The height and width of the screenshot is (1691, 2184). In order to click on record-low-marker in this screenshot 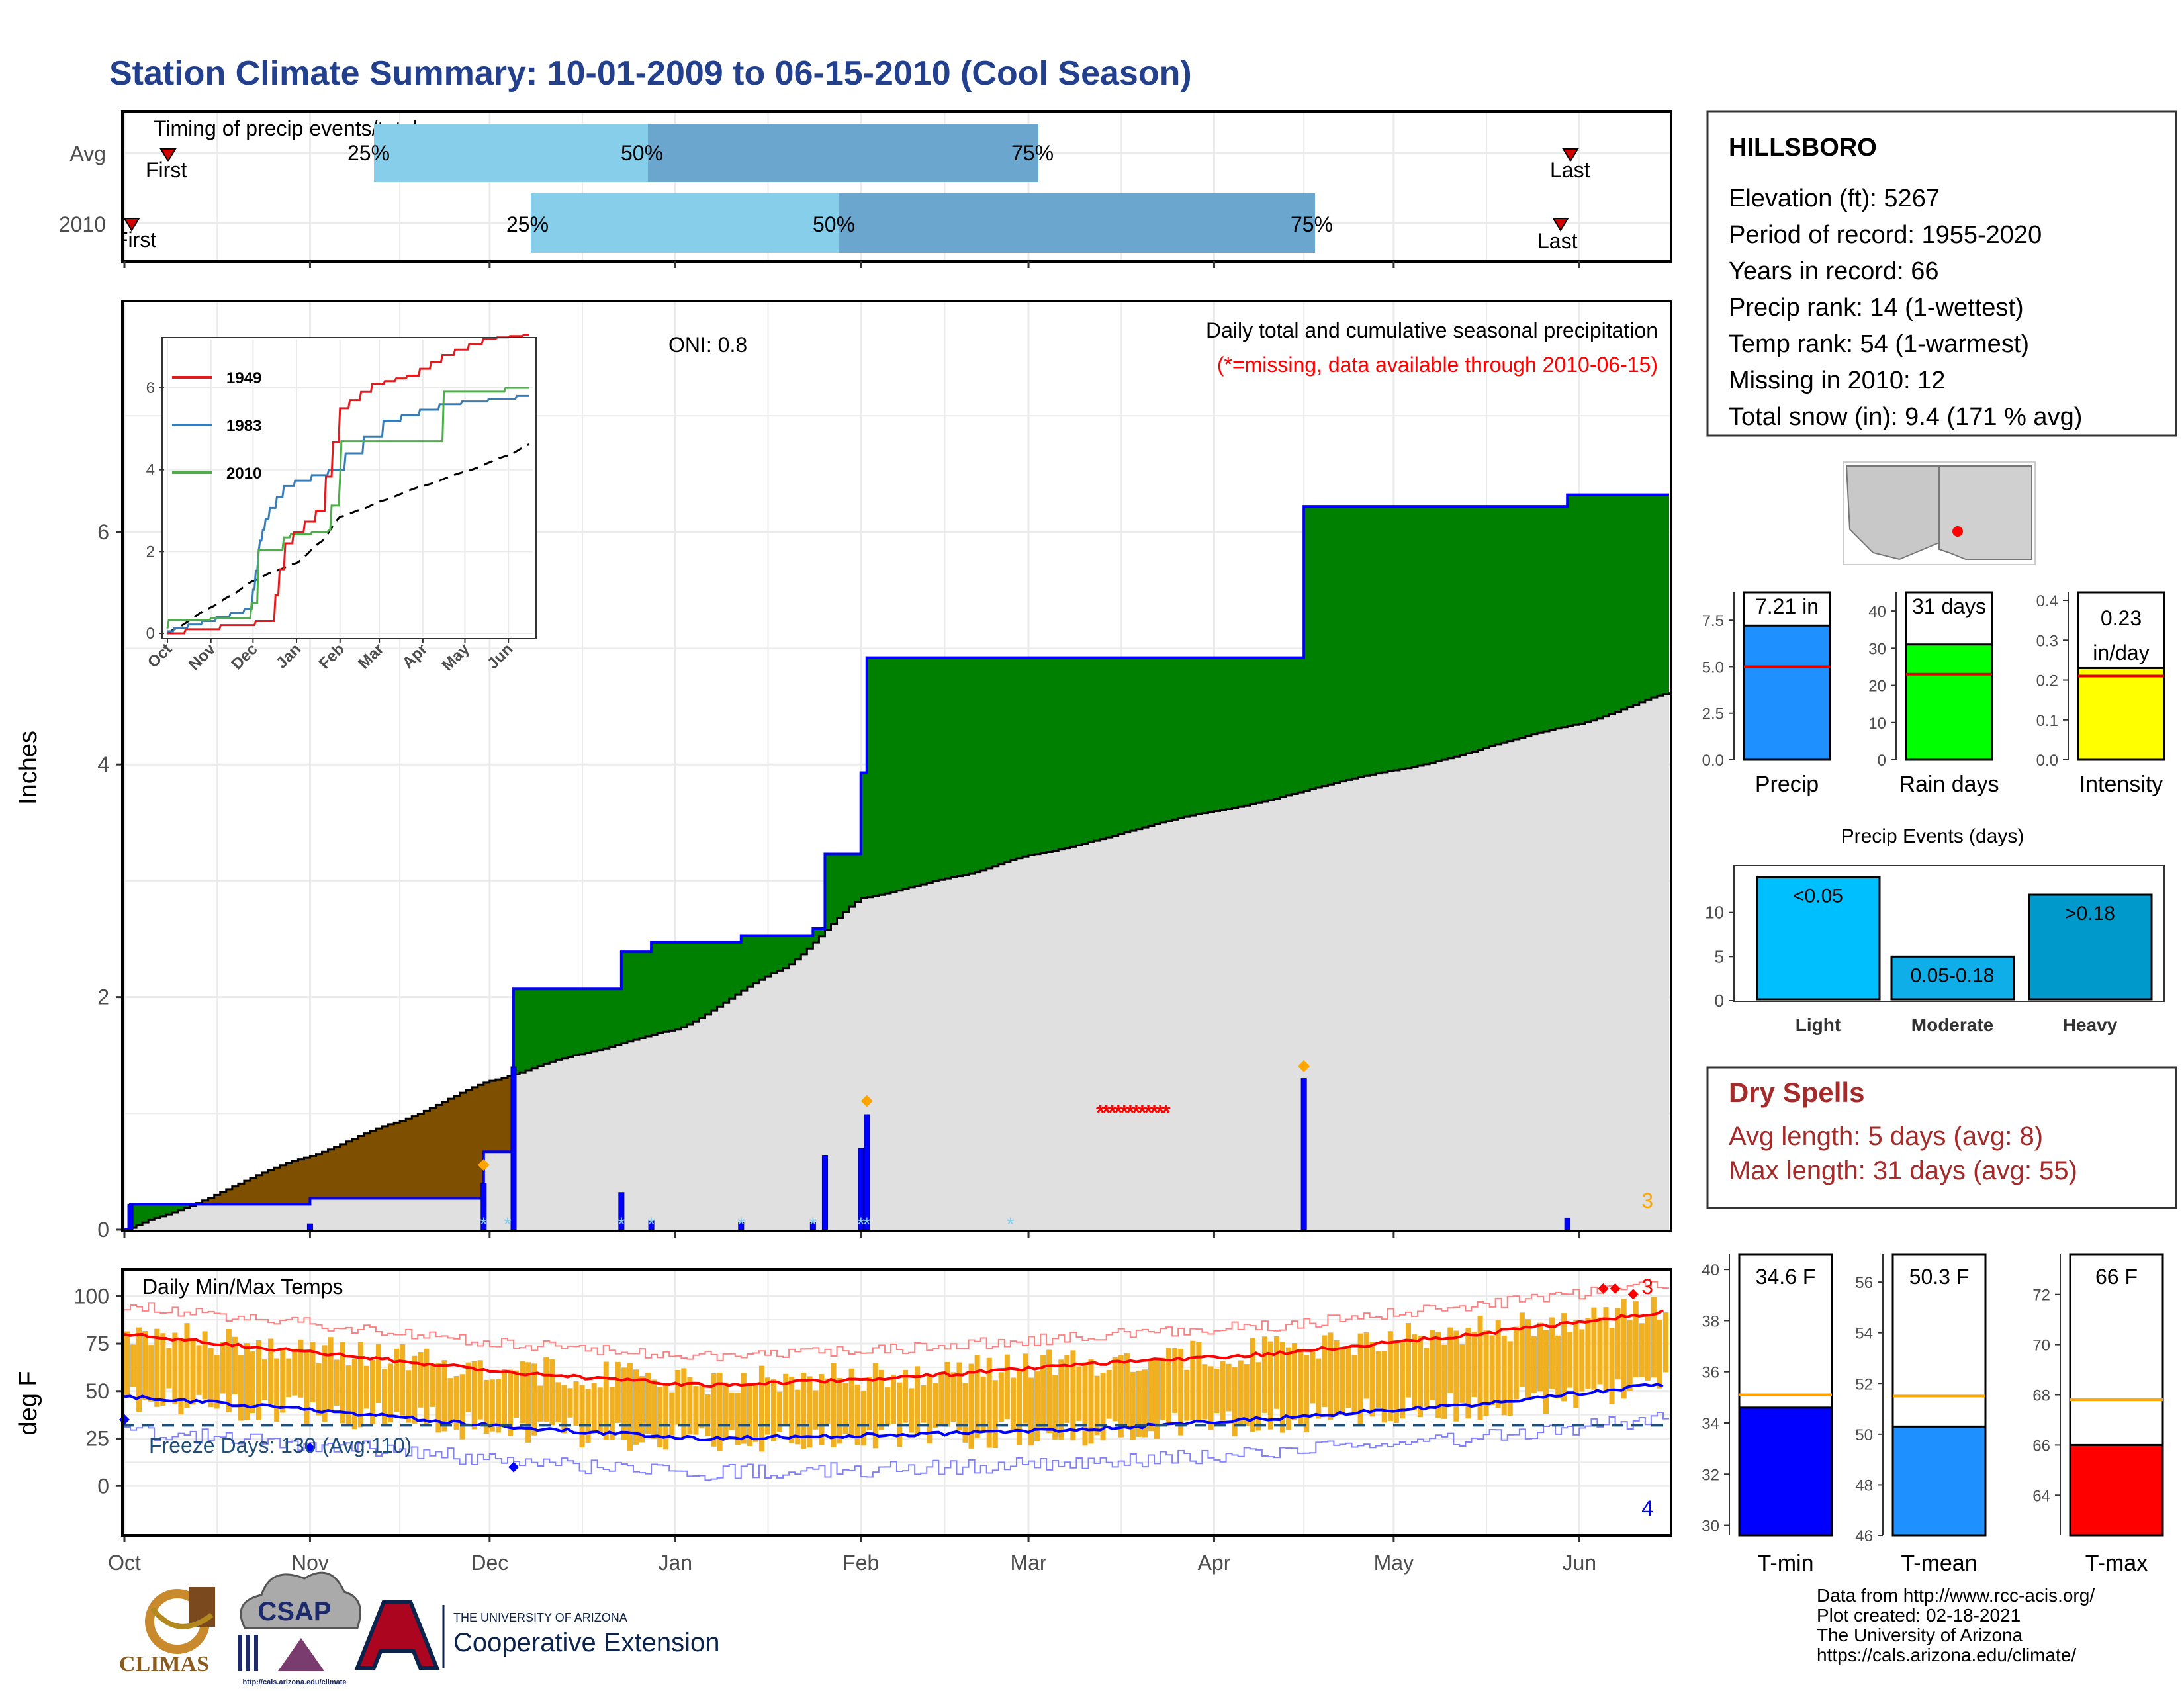, I will do `click(514, 1467)`.